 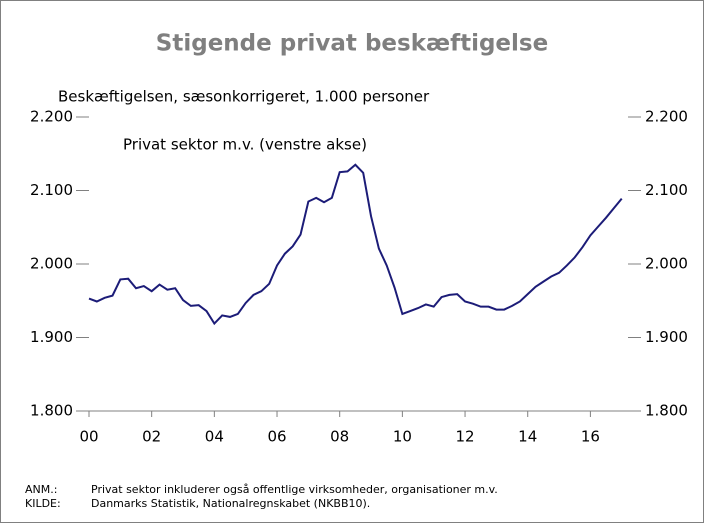 What do you see at coordinates (352, 44) in the screenshot?
I see `chart-title: Stigende privat beskæftigelse` at bounding box center [352, 44].